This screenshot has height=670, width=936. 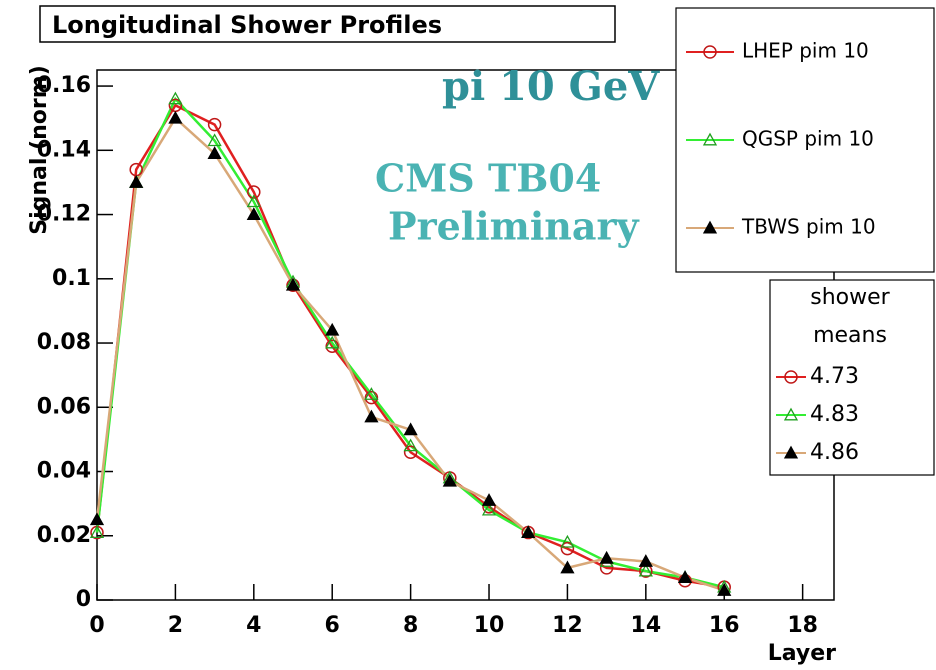 I want to click on x-tick-label: 12, so click(x=567, y=625).